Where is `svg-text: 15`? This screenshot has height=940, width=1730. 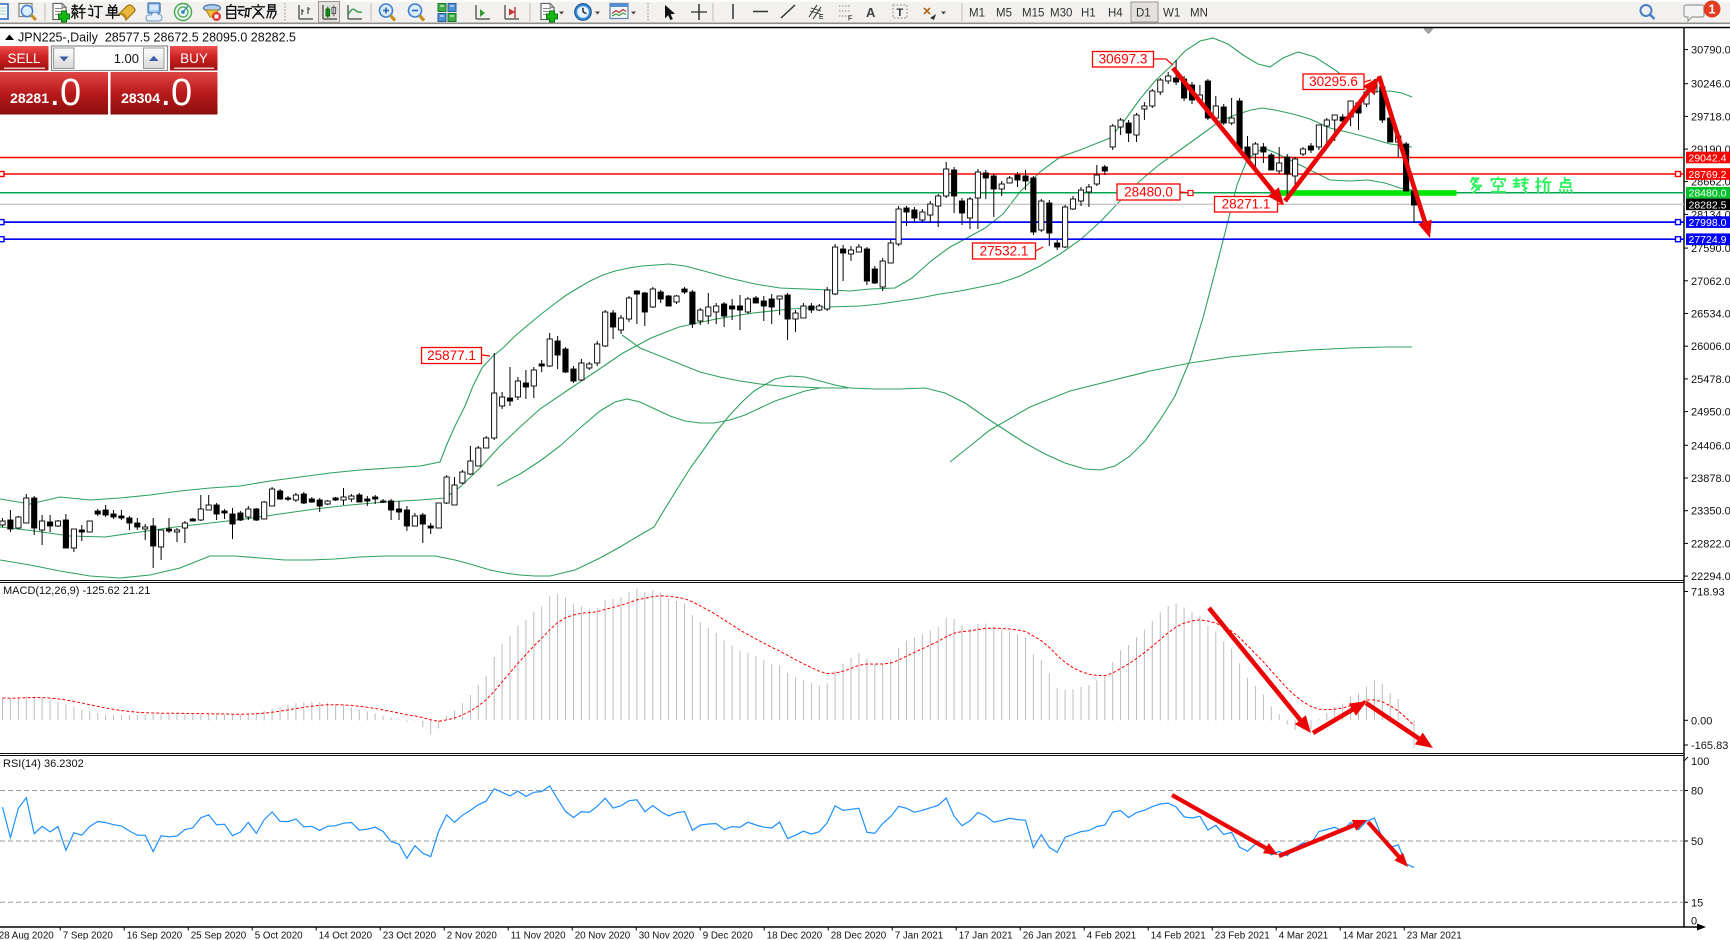
svg-text: 15 is located at coordinates (1697, 903).